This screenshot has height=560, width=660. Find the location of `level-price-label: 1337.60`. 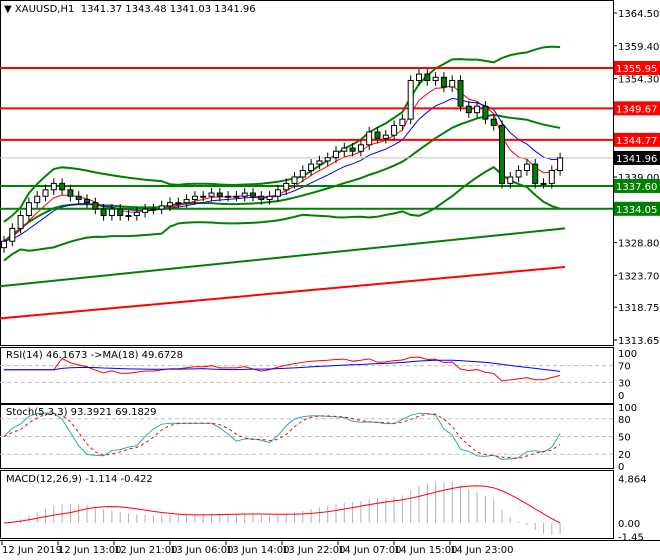

level-price-label: 1337.60 is located at coordinates (636, 187).